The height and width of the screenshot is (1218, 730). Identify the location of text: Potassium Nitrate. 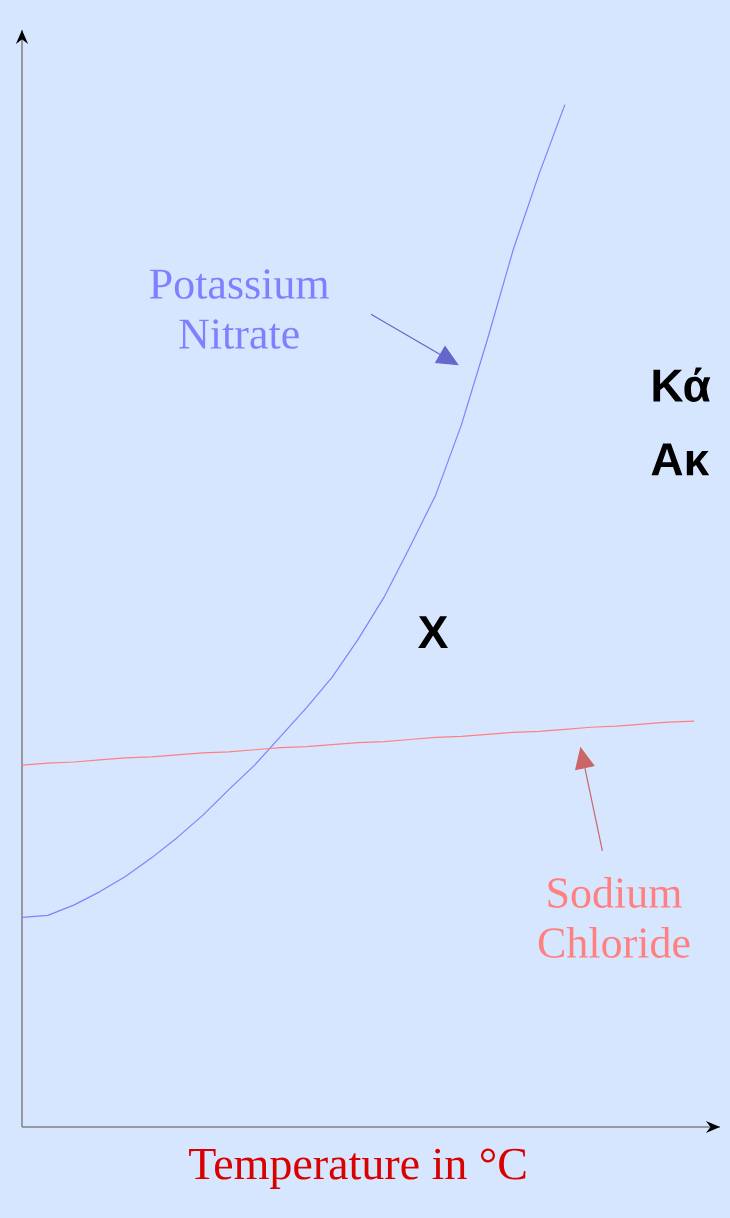
(239, 309).